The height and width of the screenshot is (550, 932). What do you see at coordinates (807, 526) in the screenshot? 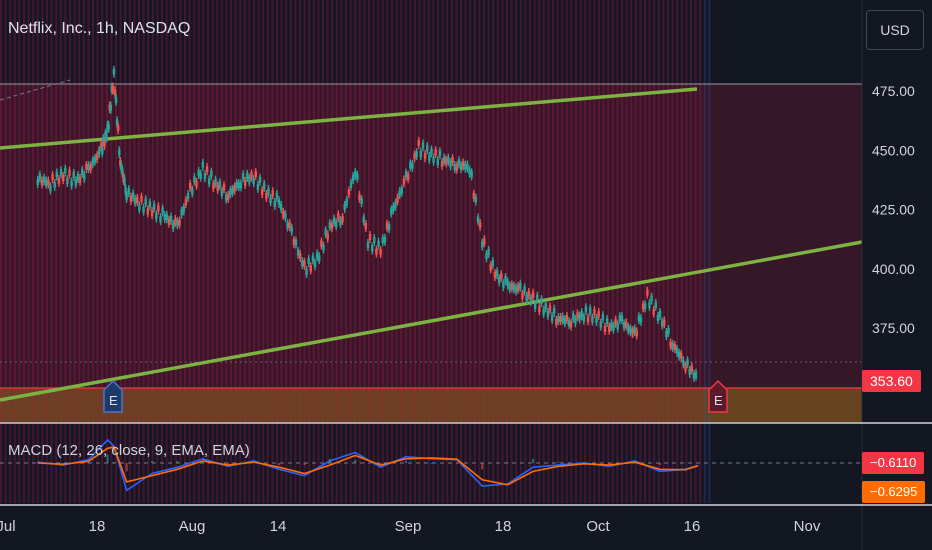
I see `x-tick-label: Nov` at bounding box center [807, 526].